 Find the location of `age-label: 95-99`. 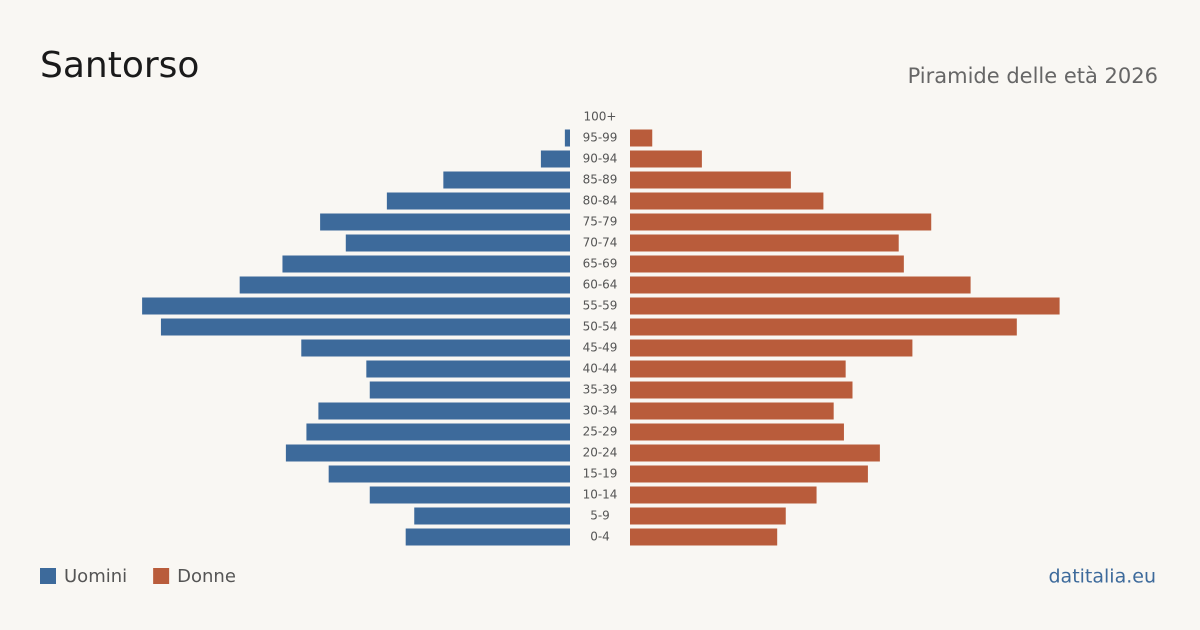

age-label: 95-99 is located at coordinates (600, 138).